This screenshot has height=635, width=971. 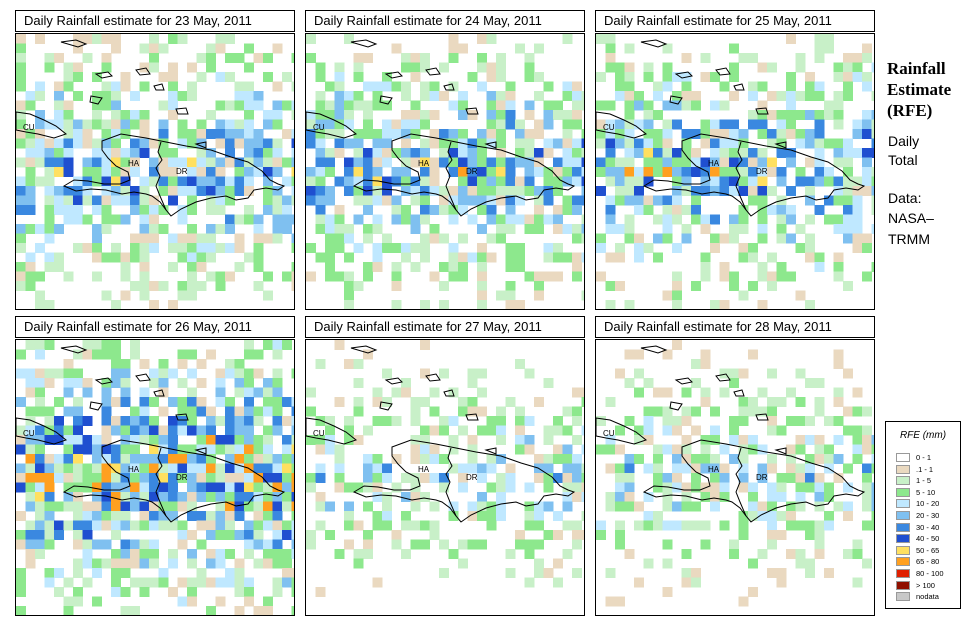 What do you see at coordinates (926, 492) in the screenshot?
I see `legend-label: 5 - 10` at bounding box center [926, 492].